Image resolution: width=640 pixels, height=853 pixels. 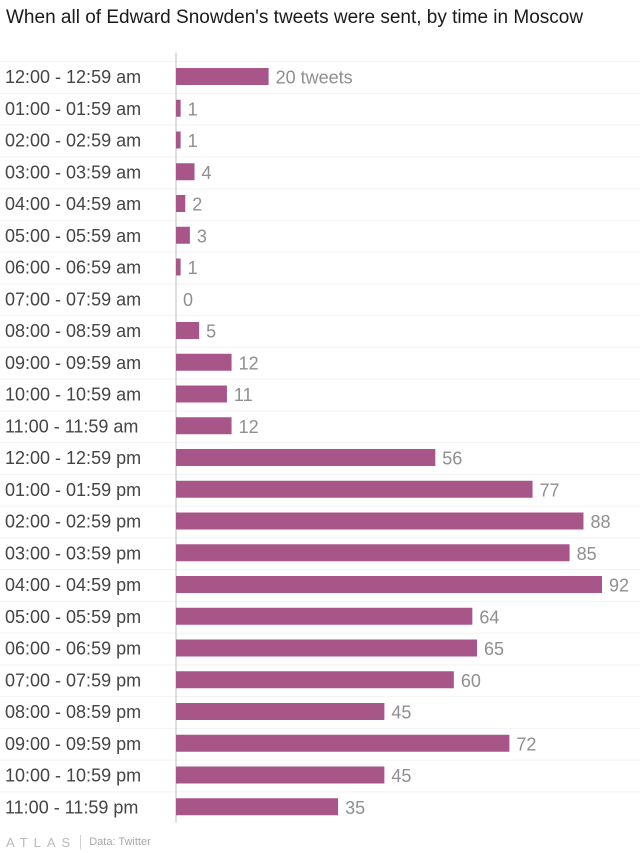 I want to click on value-label: 2, so click(x=197, y=205).